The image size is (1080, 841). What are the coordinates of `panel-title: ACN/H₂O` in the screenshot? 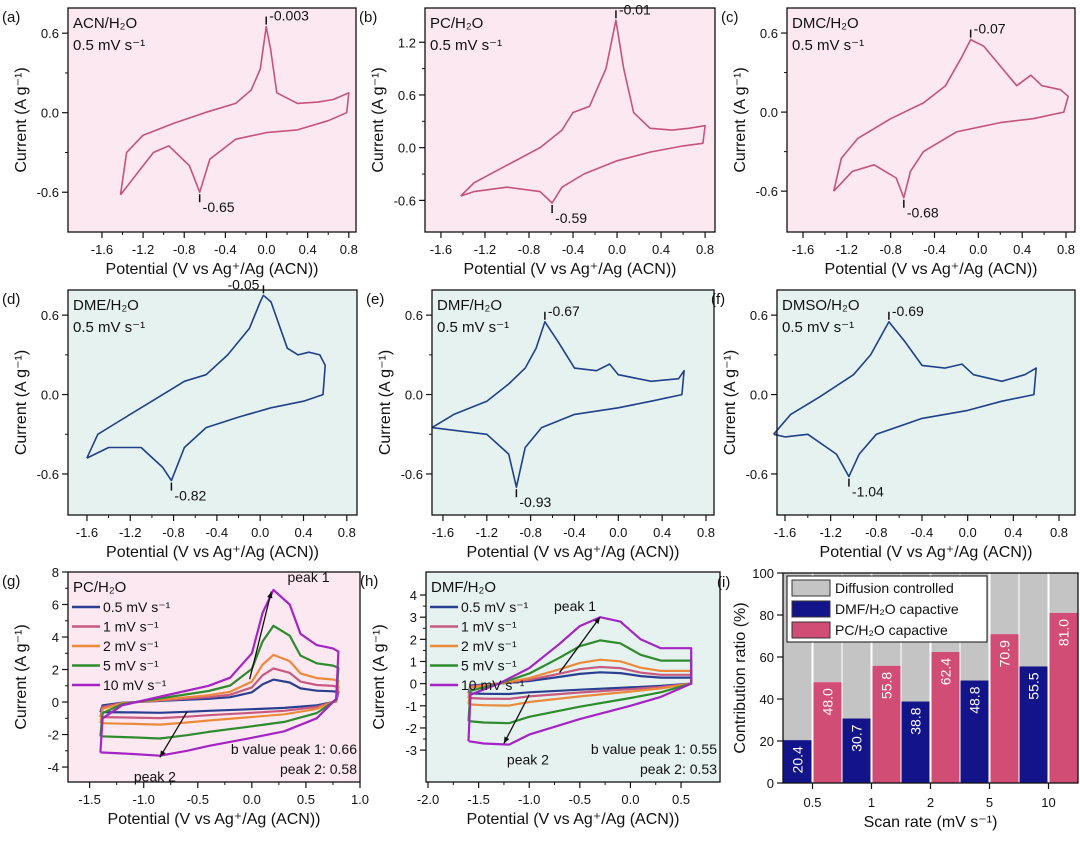 It's located at (105, 23).